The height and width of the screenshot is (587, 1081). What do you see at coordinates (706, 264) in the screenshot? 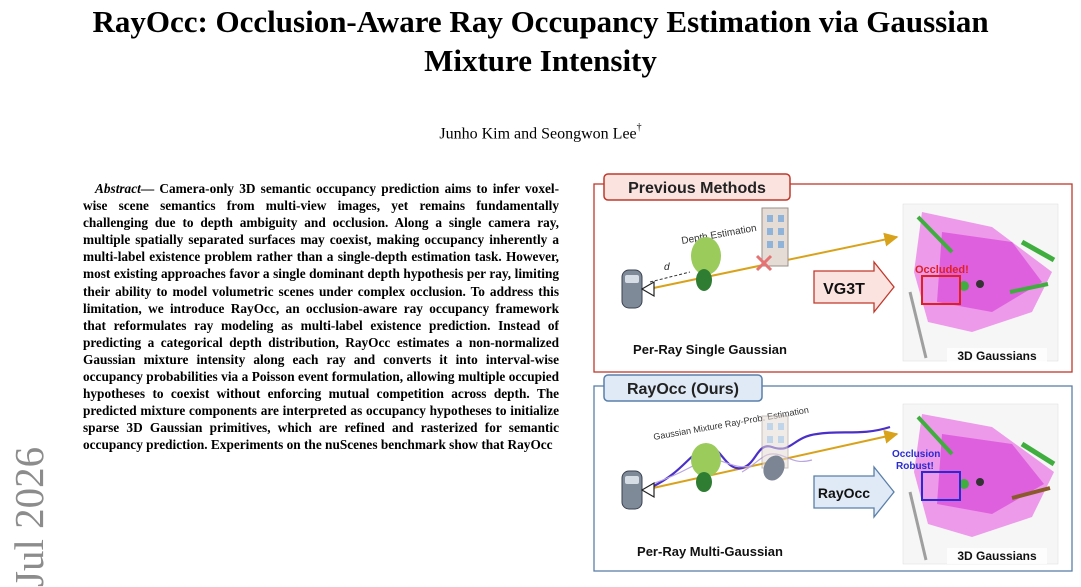
I see `tree-icon` at bounding box center [706, 264].